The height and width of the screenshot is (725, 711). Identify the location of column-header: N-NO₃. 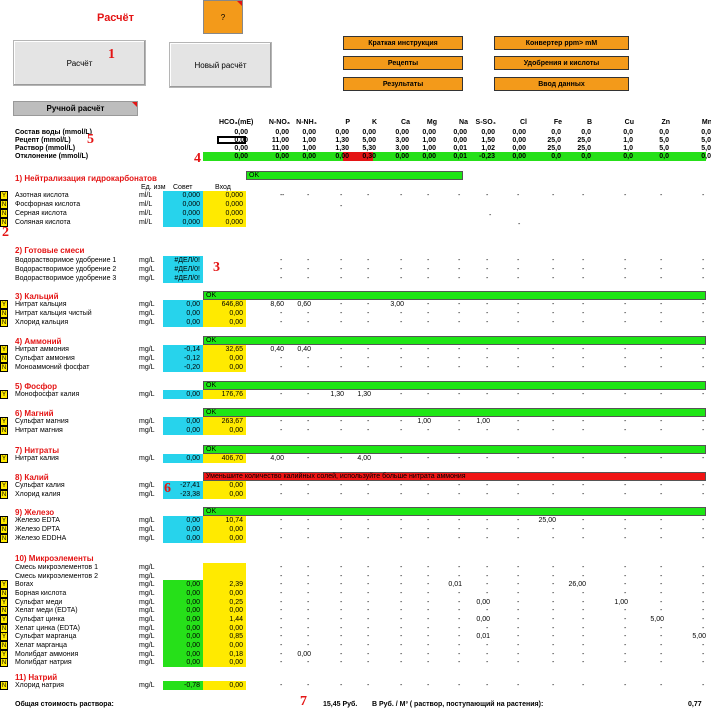
(279, 122).